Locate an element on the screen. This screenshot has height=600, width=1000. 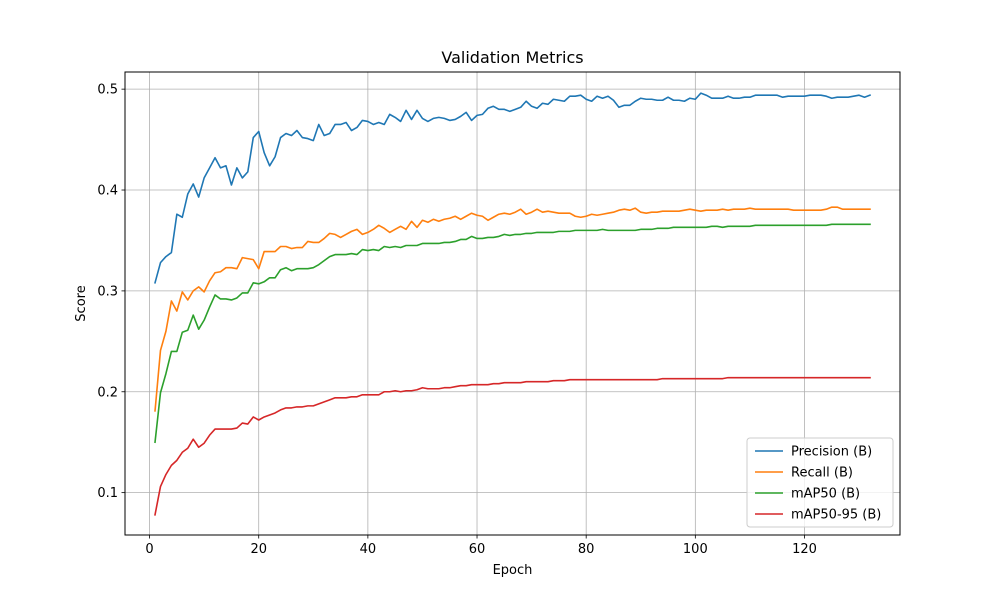
x-axis-label: Epoch is located at coordinates (513, 570).